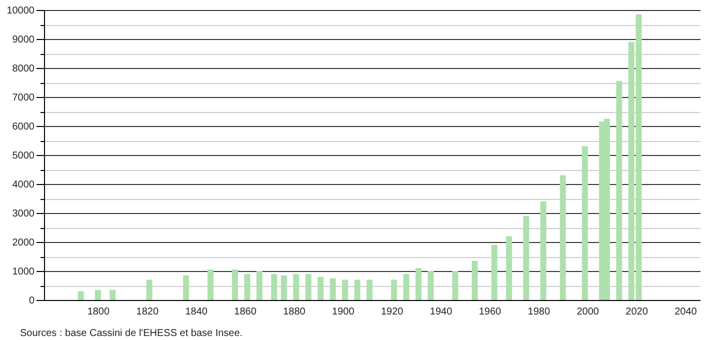 The width and height of the screenshot is (710, 340). What do you see at coordinates (392, 312) in the screenshot?
I see `x-tick-label: 1920` at bounding box center [392, 312].